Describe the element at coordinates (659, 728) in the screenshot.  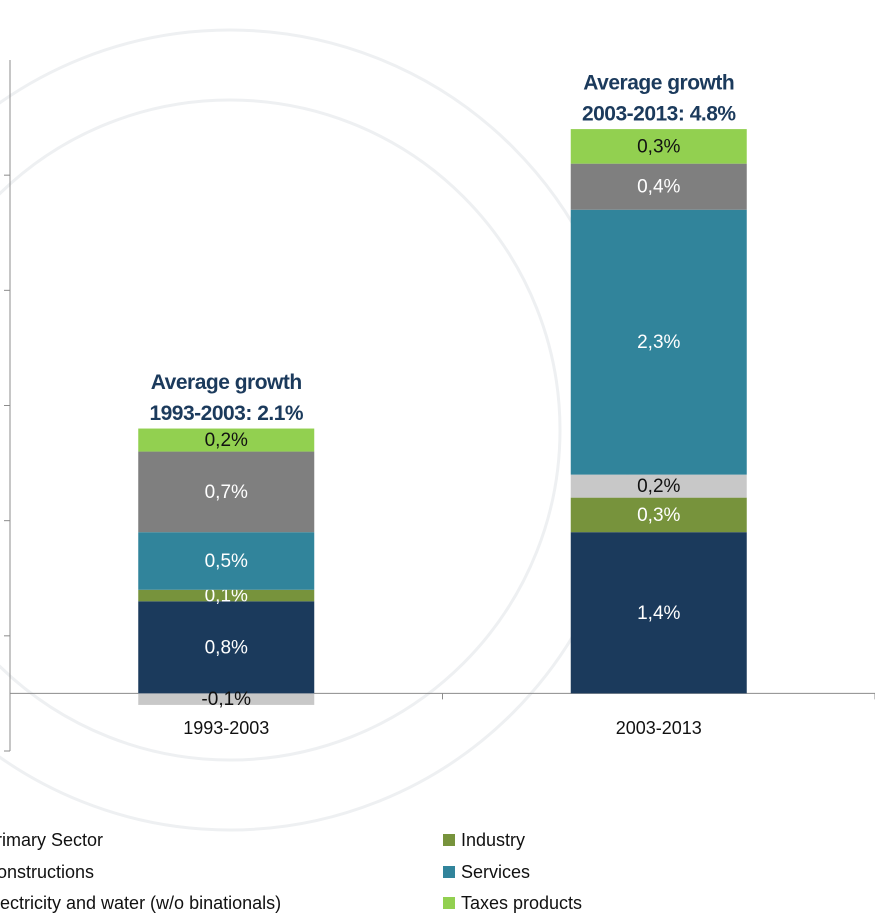
I see `x-tick-label: 2003-2013` at that location.